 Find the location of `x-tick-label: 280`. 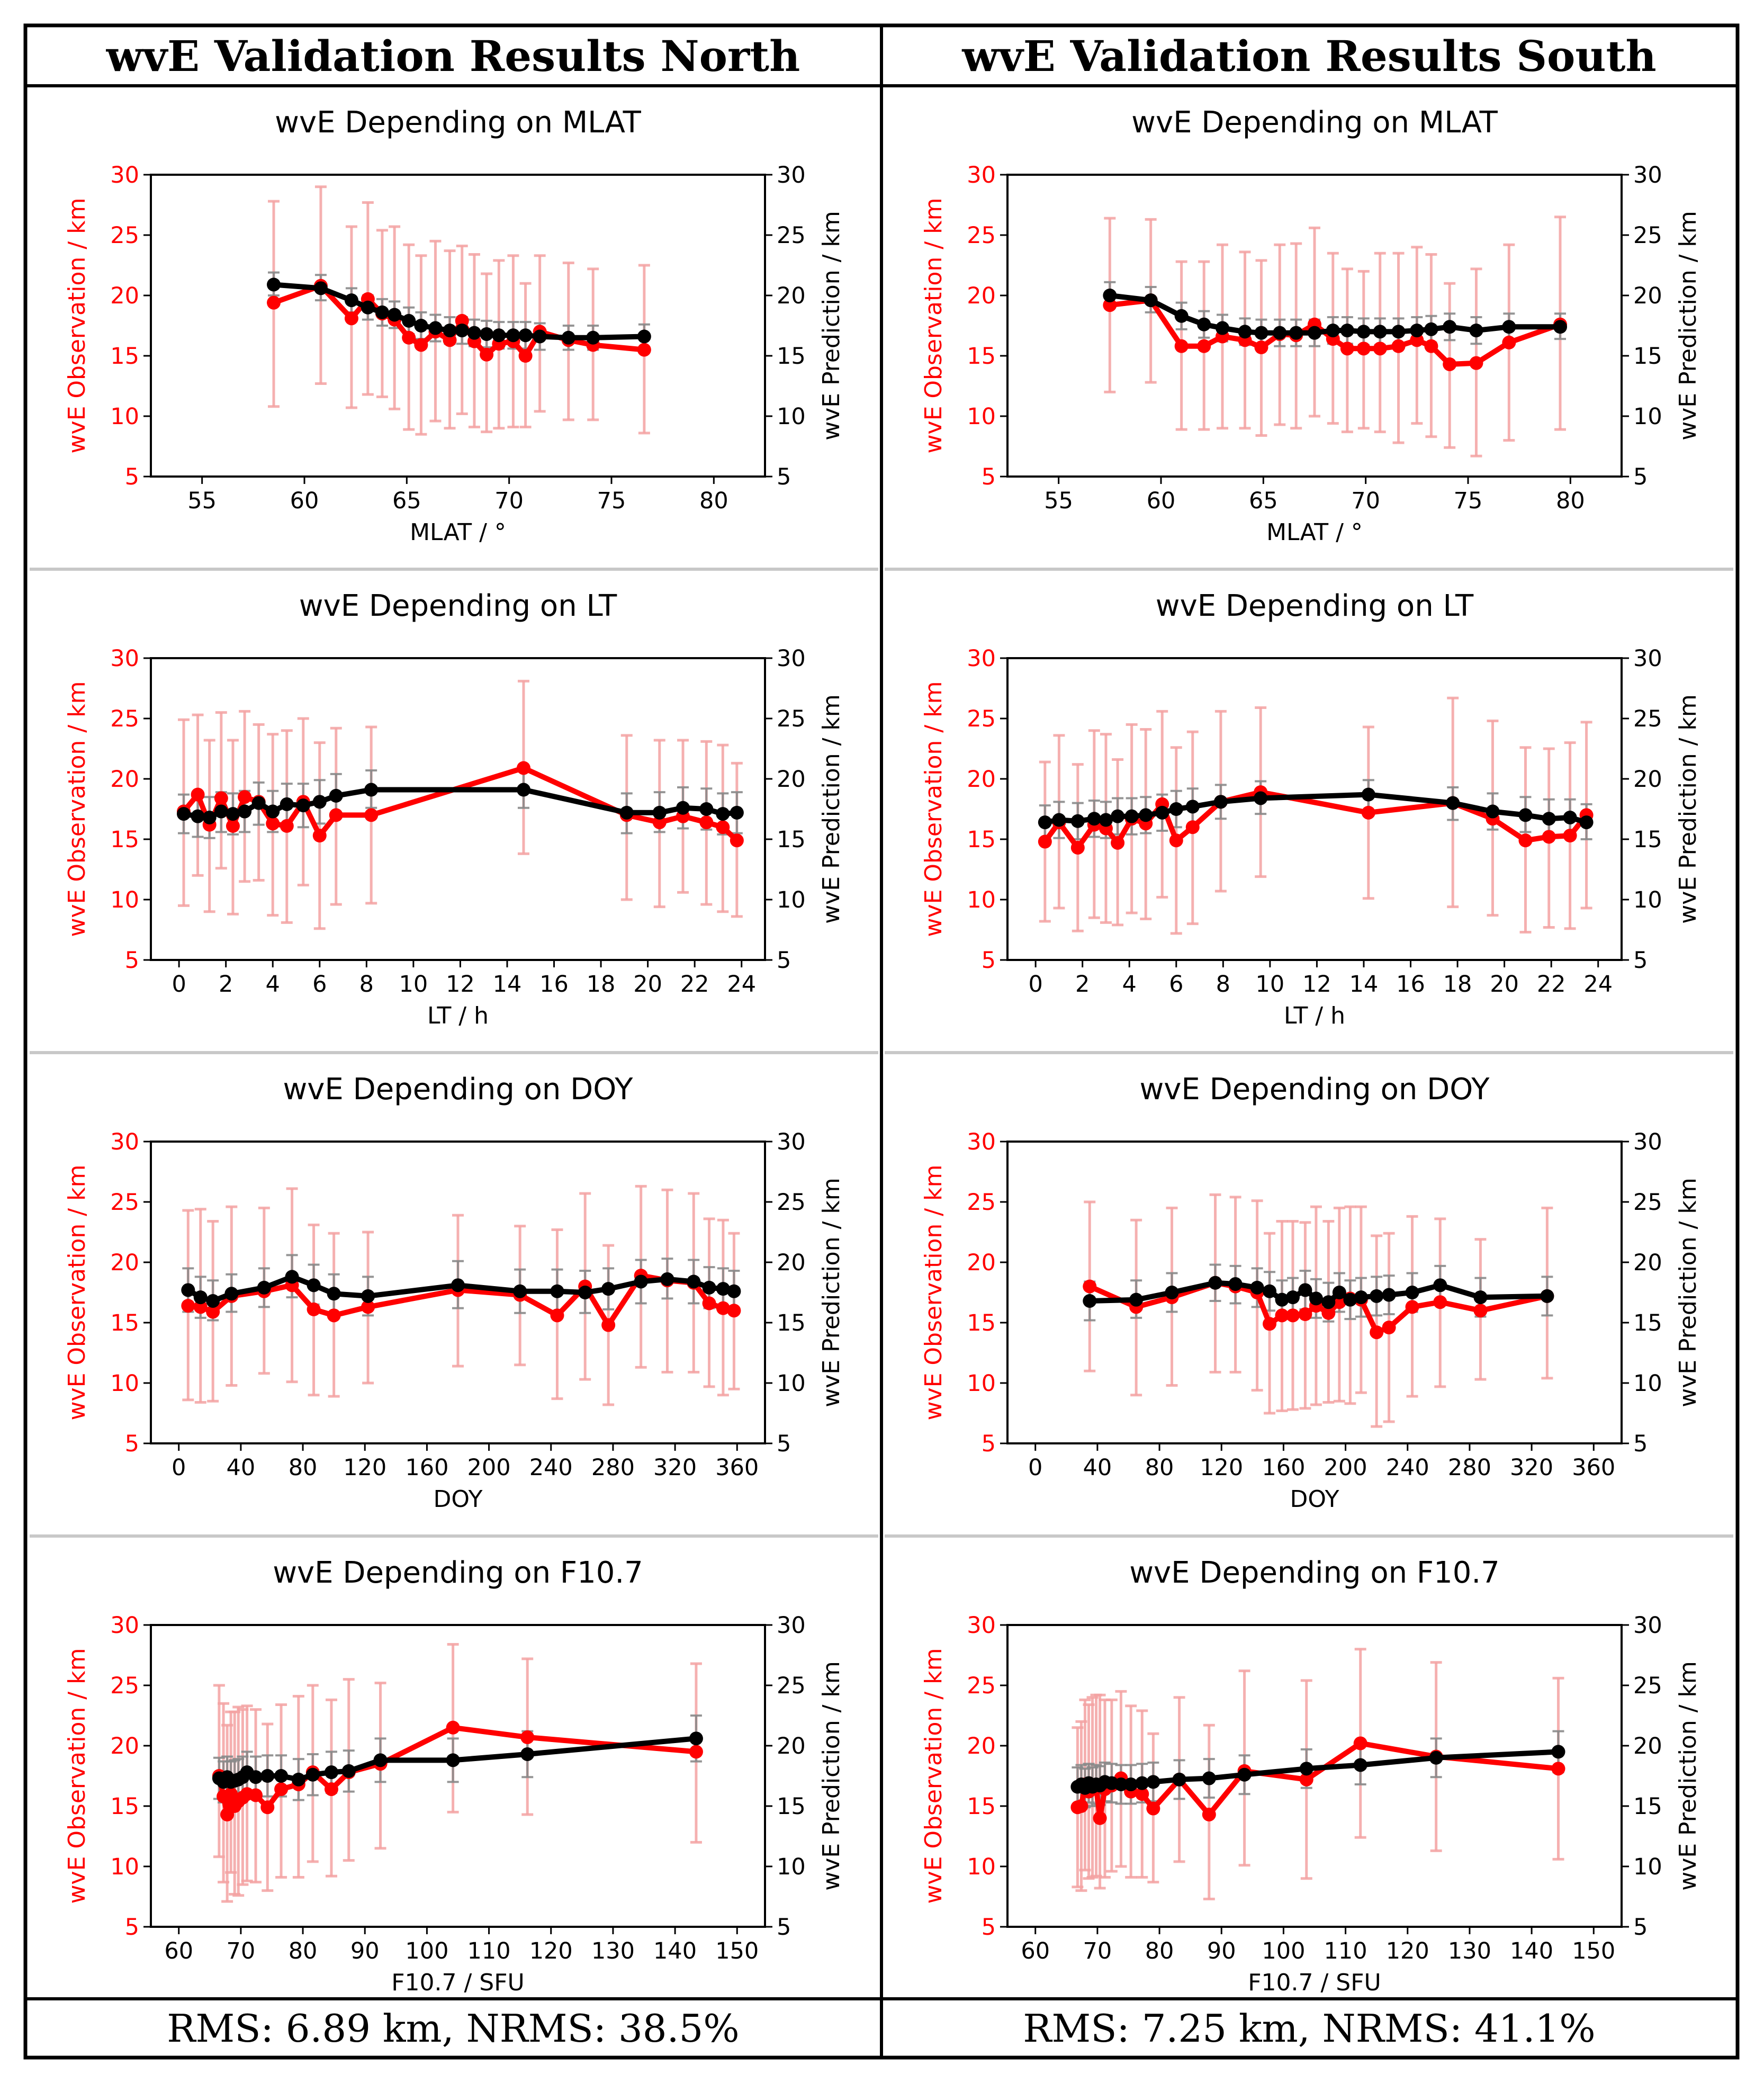

x-tick-label: 280 is located at coordinates (1469, 1467).